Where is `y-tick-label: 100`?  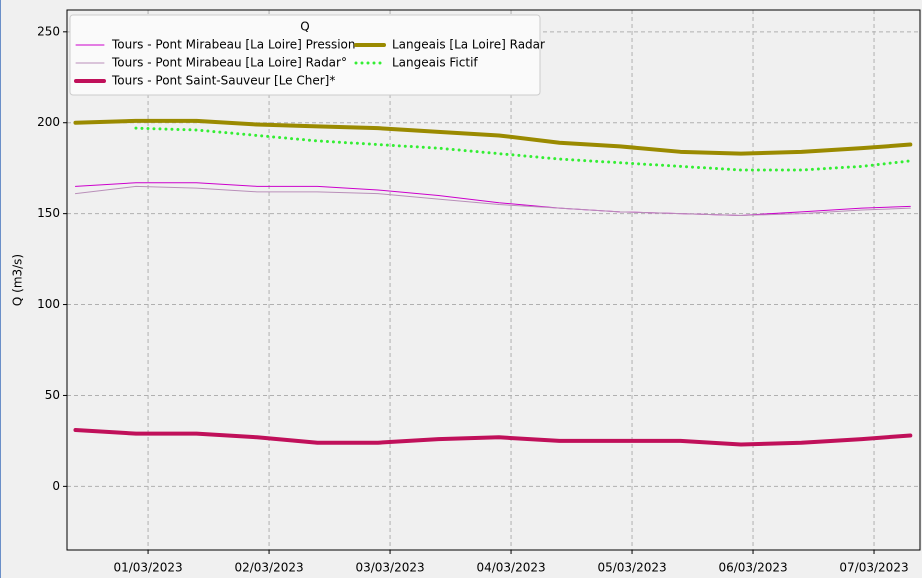 y-tick-label: 100 is located at coordinates (48, 304).